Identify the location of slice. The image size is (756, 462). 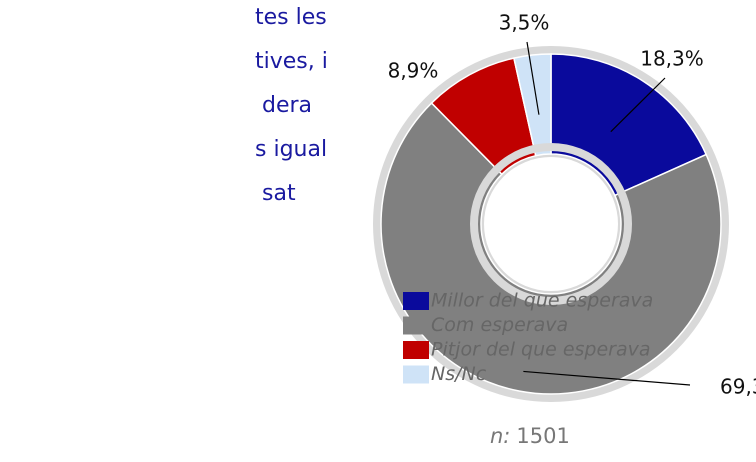
(532, 105).